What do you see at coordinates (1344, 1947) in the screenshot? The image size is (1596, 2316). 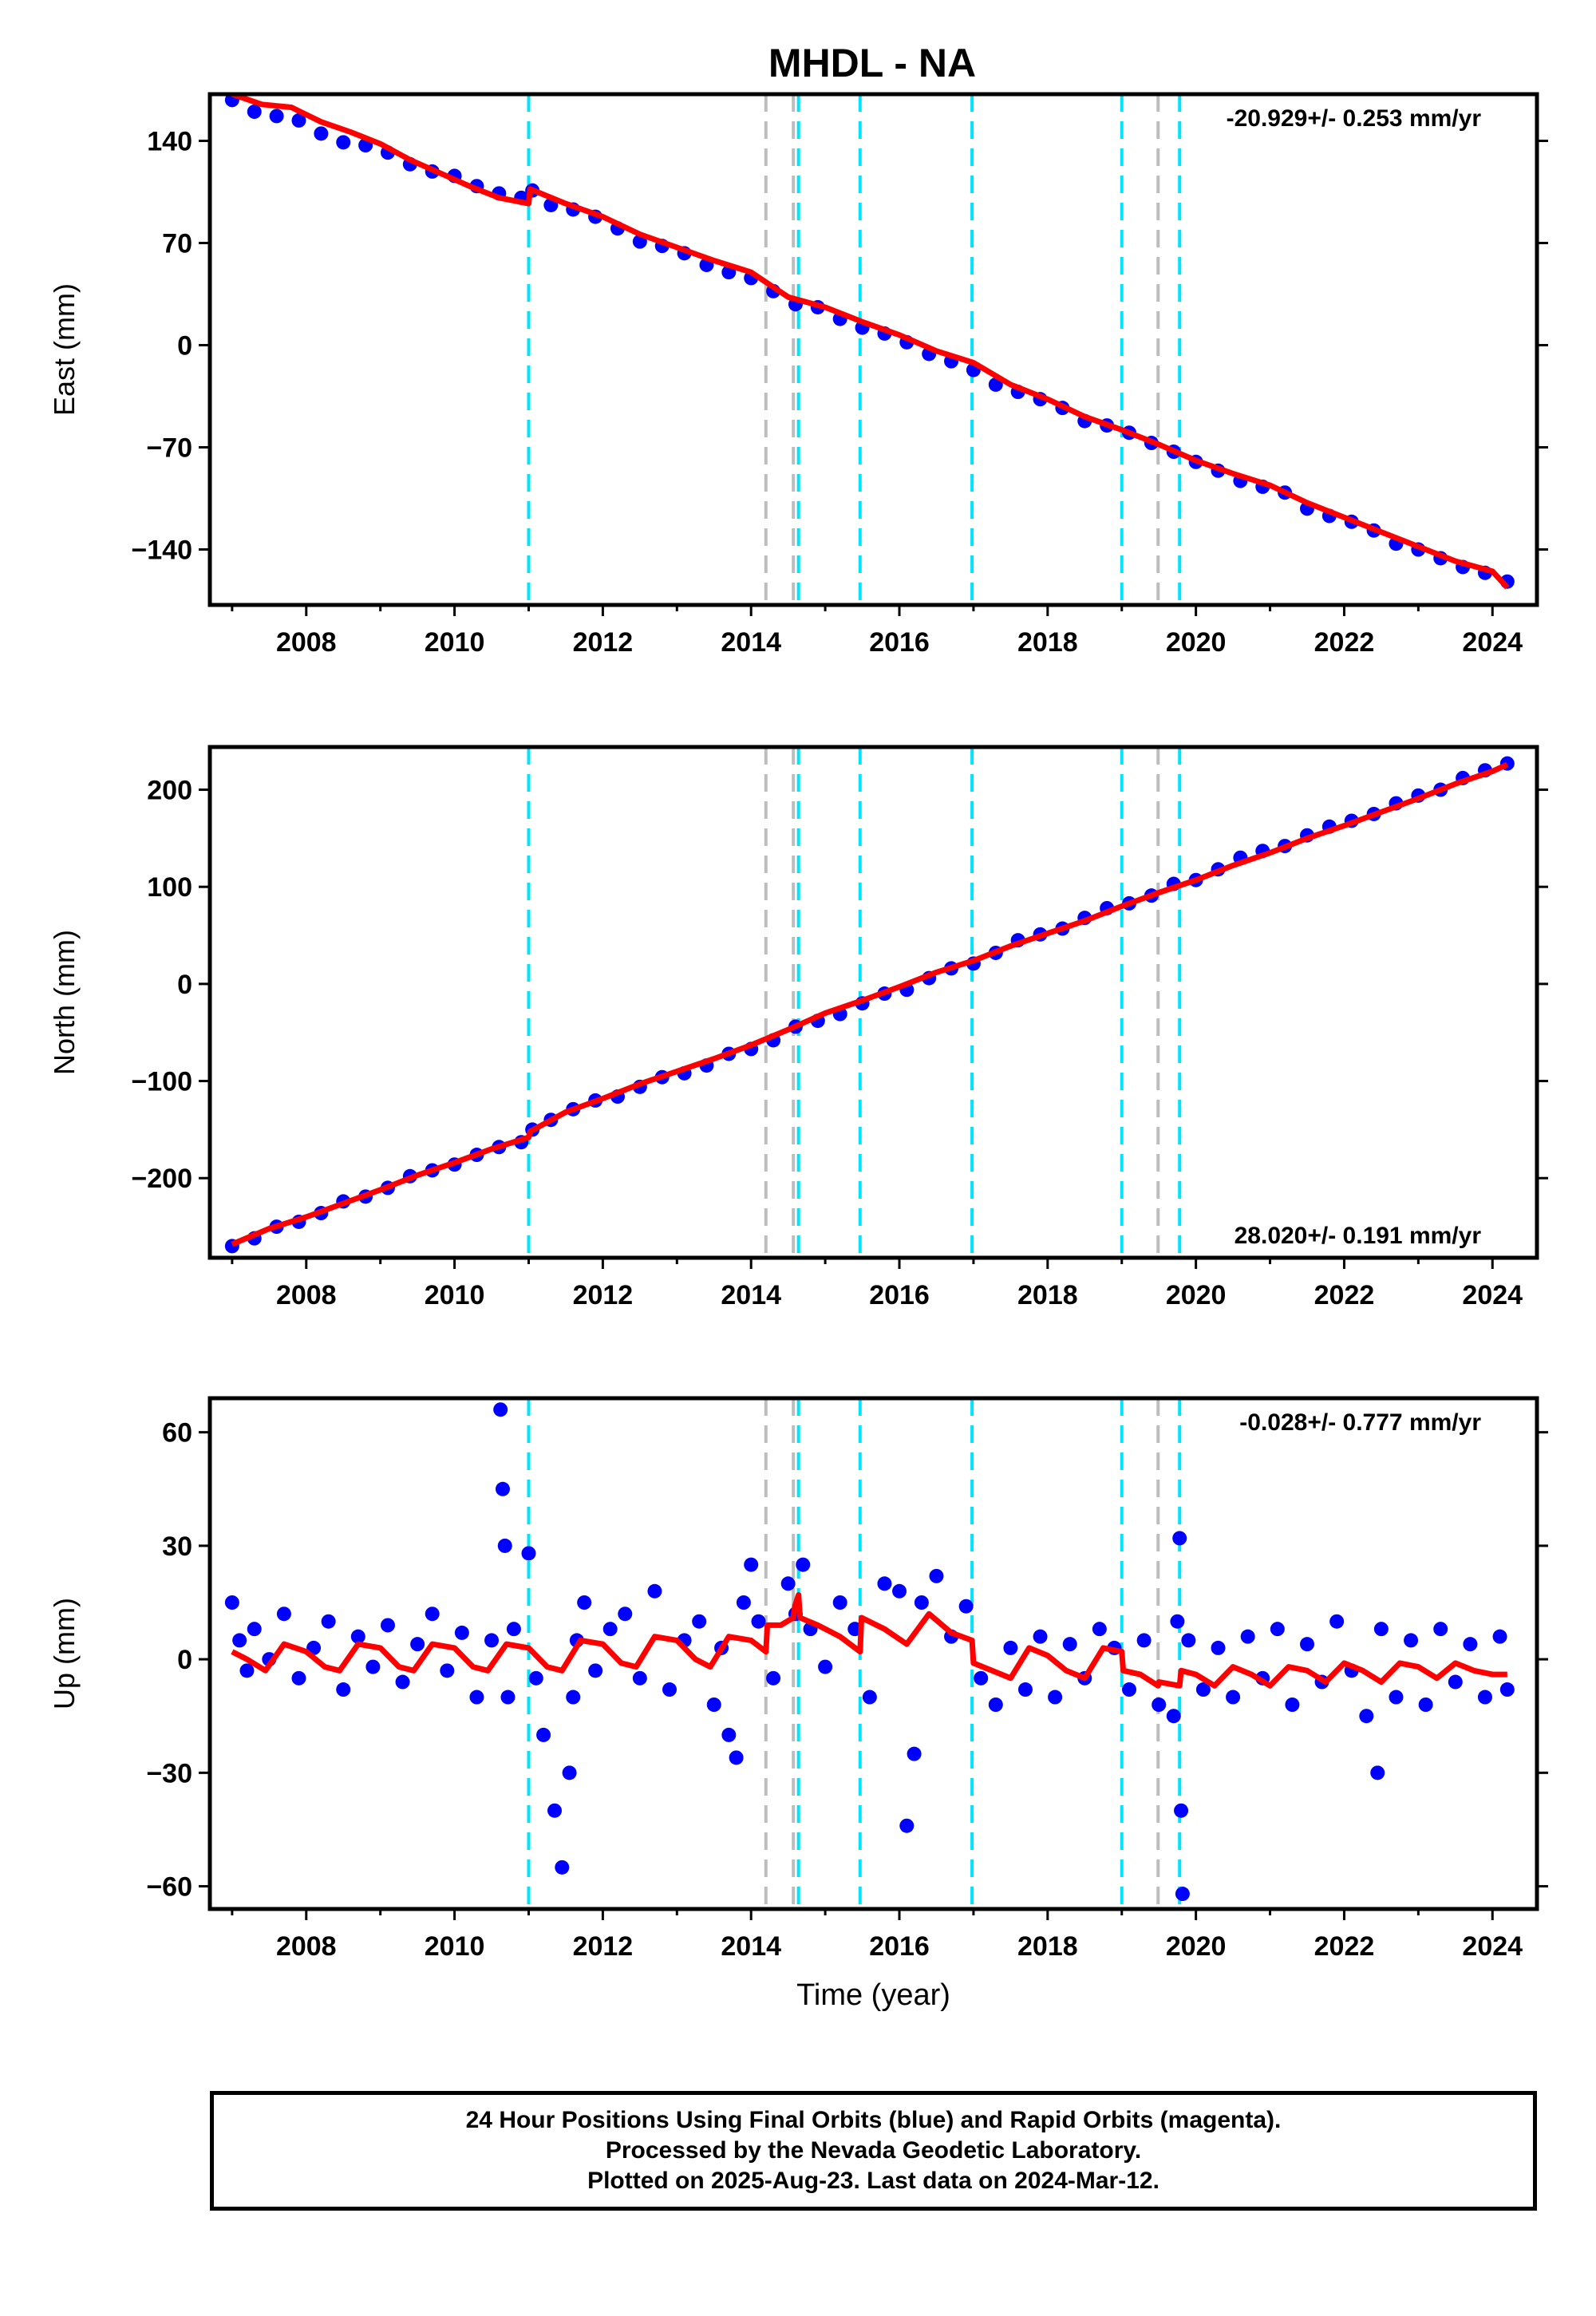 I see `up-xtick-label-7: 2022` at bounding box center [1344, 1947].